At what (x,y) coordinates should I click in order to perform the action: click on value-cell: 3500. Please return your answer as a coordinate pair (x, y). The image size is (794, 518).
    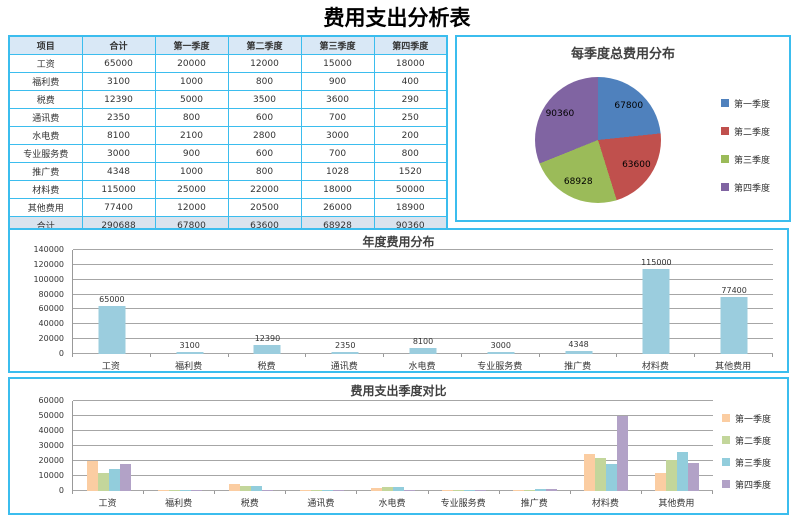
    Looking at the image, I should click on (264, 99).